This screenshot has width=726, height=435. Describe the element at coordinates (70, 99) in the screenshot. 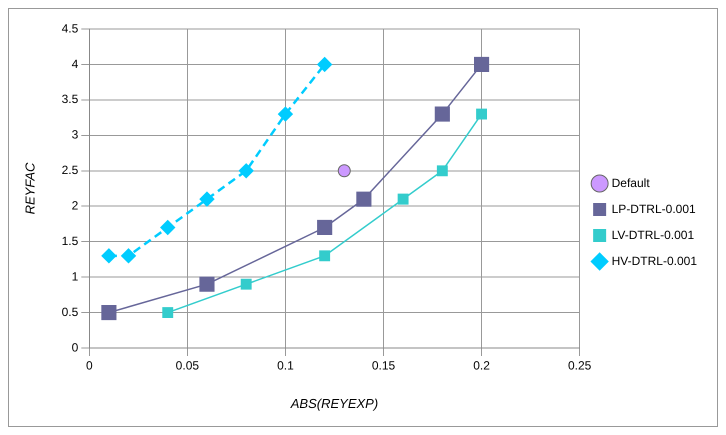

I see `y-tick-label: 3.5` at that location.